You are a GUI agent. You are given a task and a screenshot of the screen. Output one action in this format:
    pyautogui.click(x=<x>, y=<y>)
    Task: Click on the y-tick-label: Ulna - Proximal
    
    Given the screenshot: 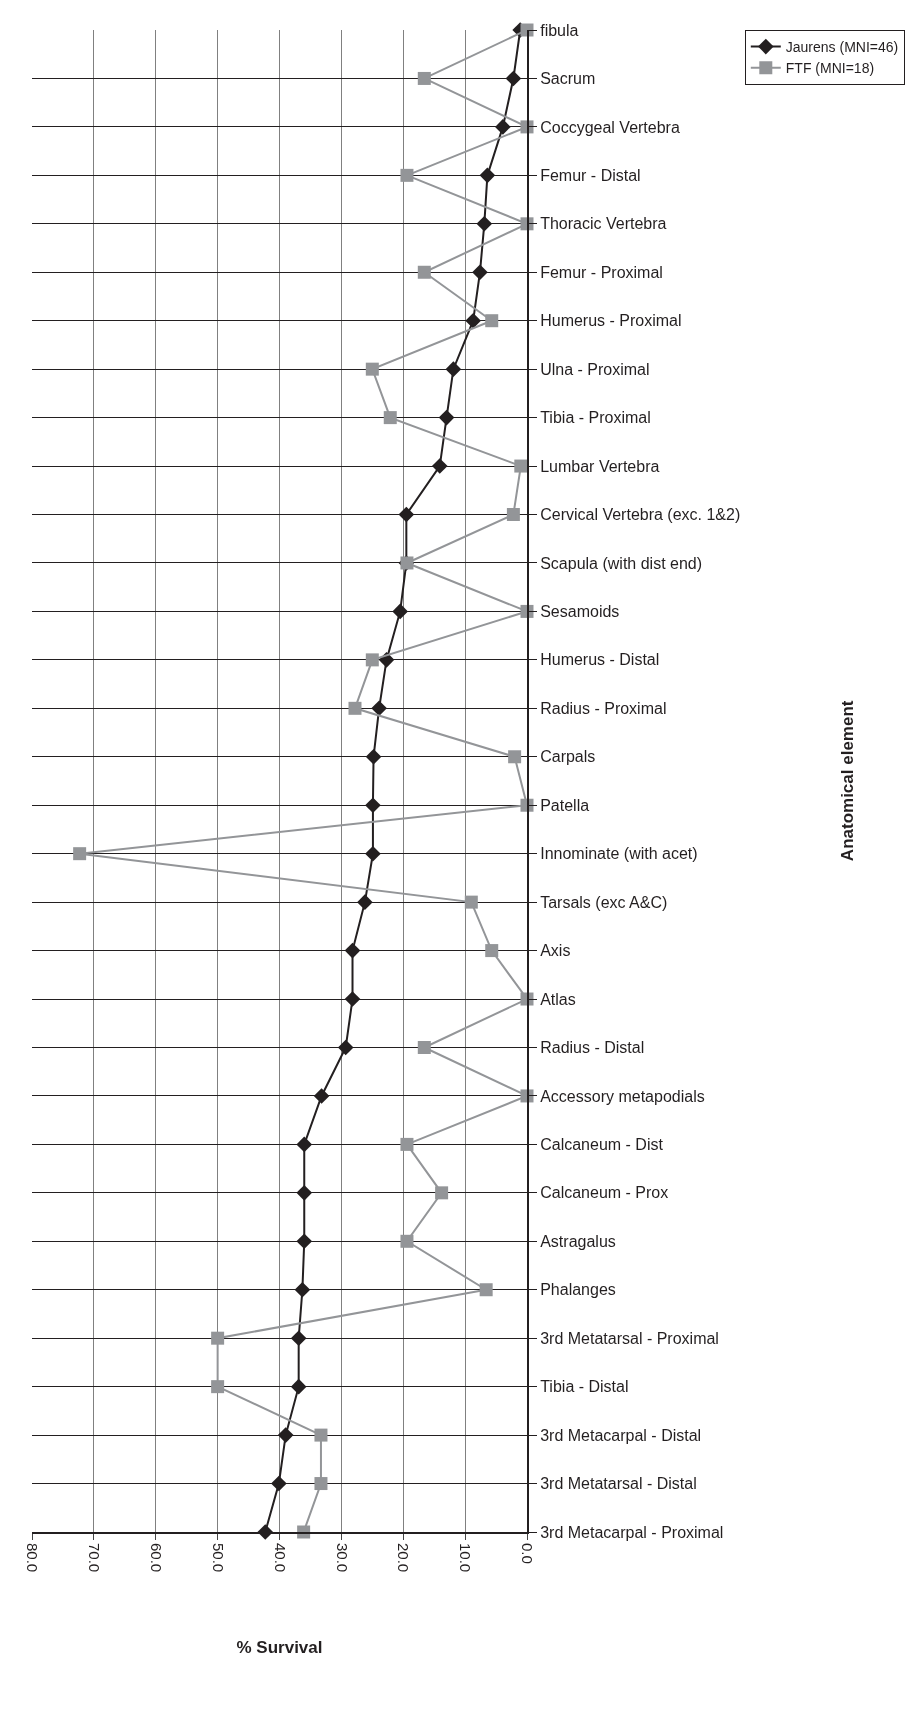 What is the action you would take?
    pyautogui.click(x=595, y=369)
    